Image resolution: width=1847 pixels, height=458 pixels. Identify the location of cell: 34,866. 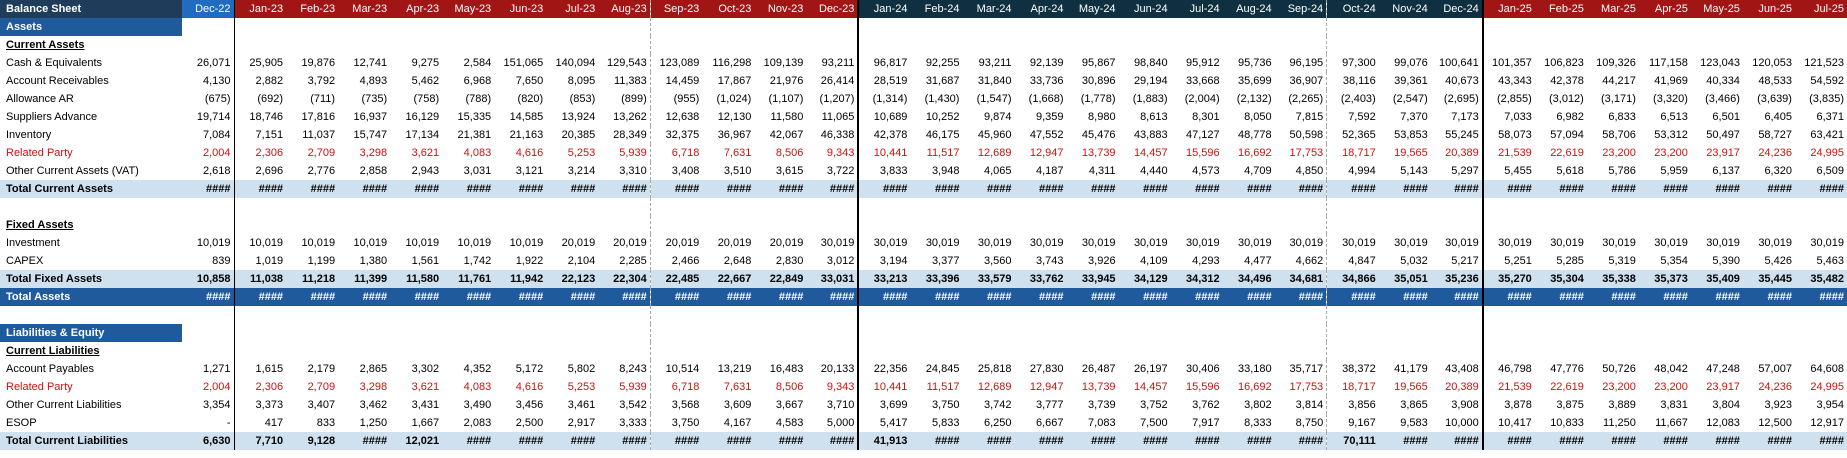
(1352, 279).